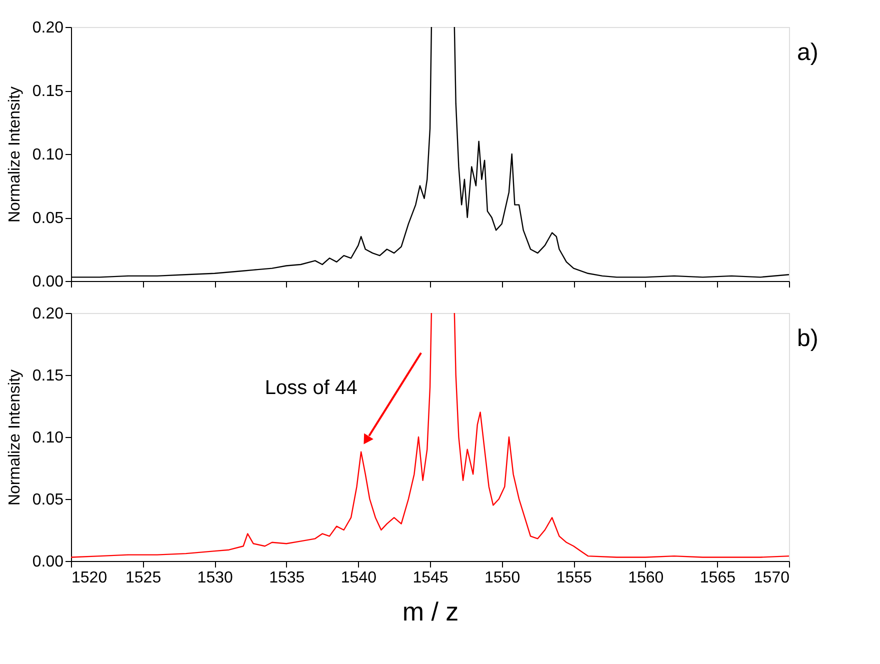 The height and width of the screenshot is (664, 880). What do you see at coordinates (502, 578) in the screenshot?
I see `x-tick-label: 1550` at bounding box center [502, 578].